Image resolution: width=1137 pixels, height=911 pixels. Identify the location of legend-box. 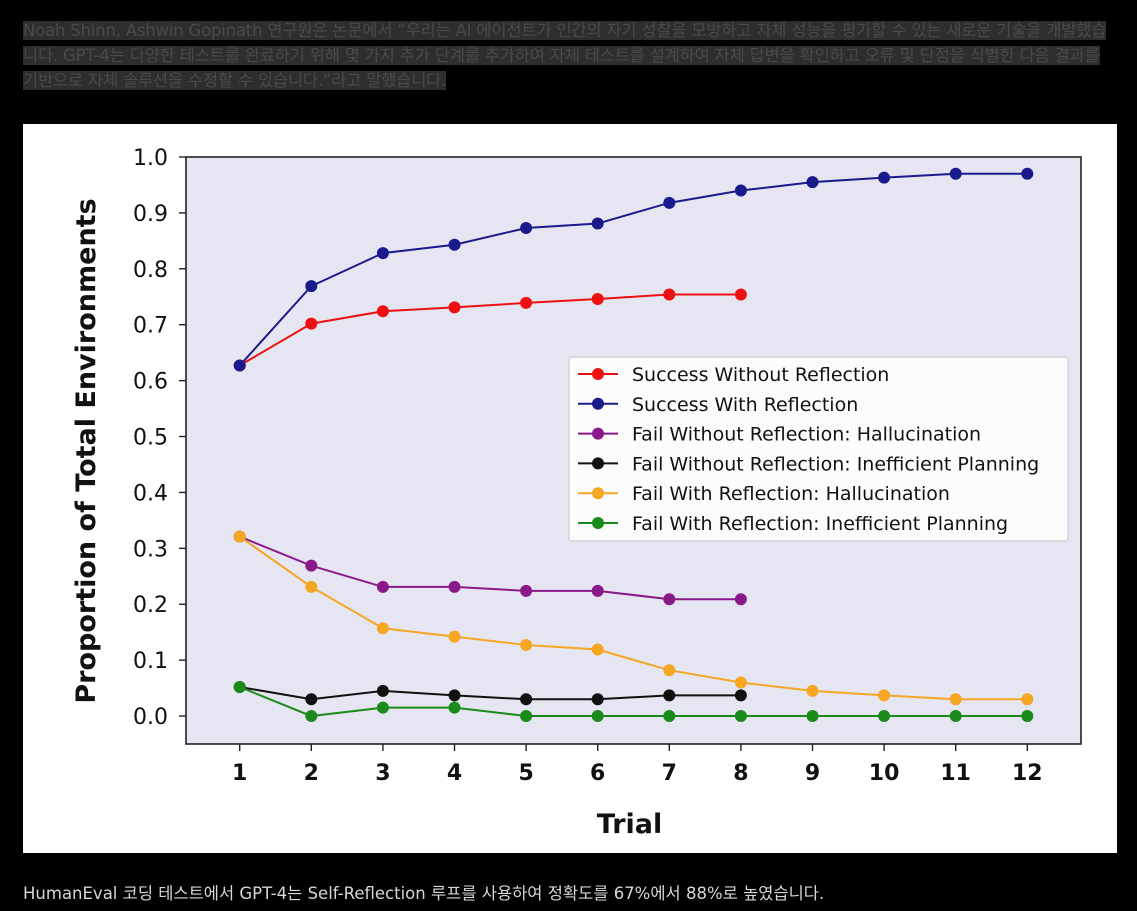
(818, 449).